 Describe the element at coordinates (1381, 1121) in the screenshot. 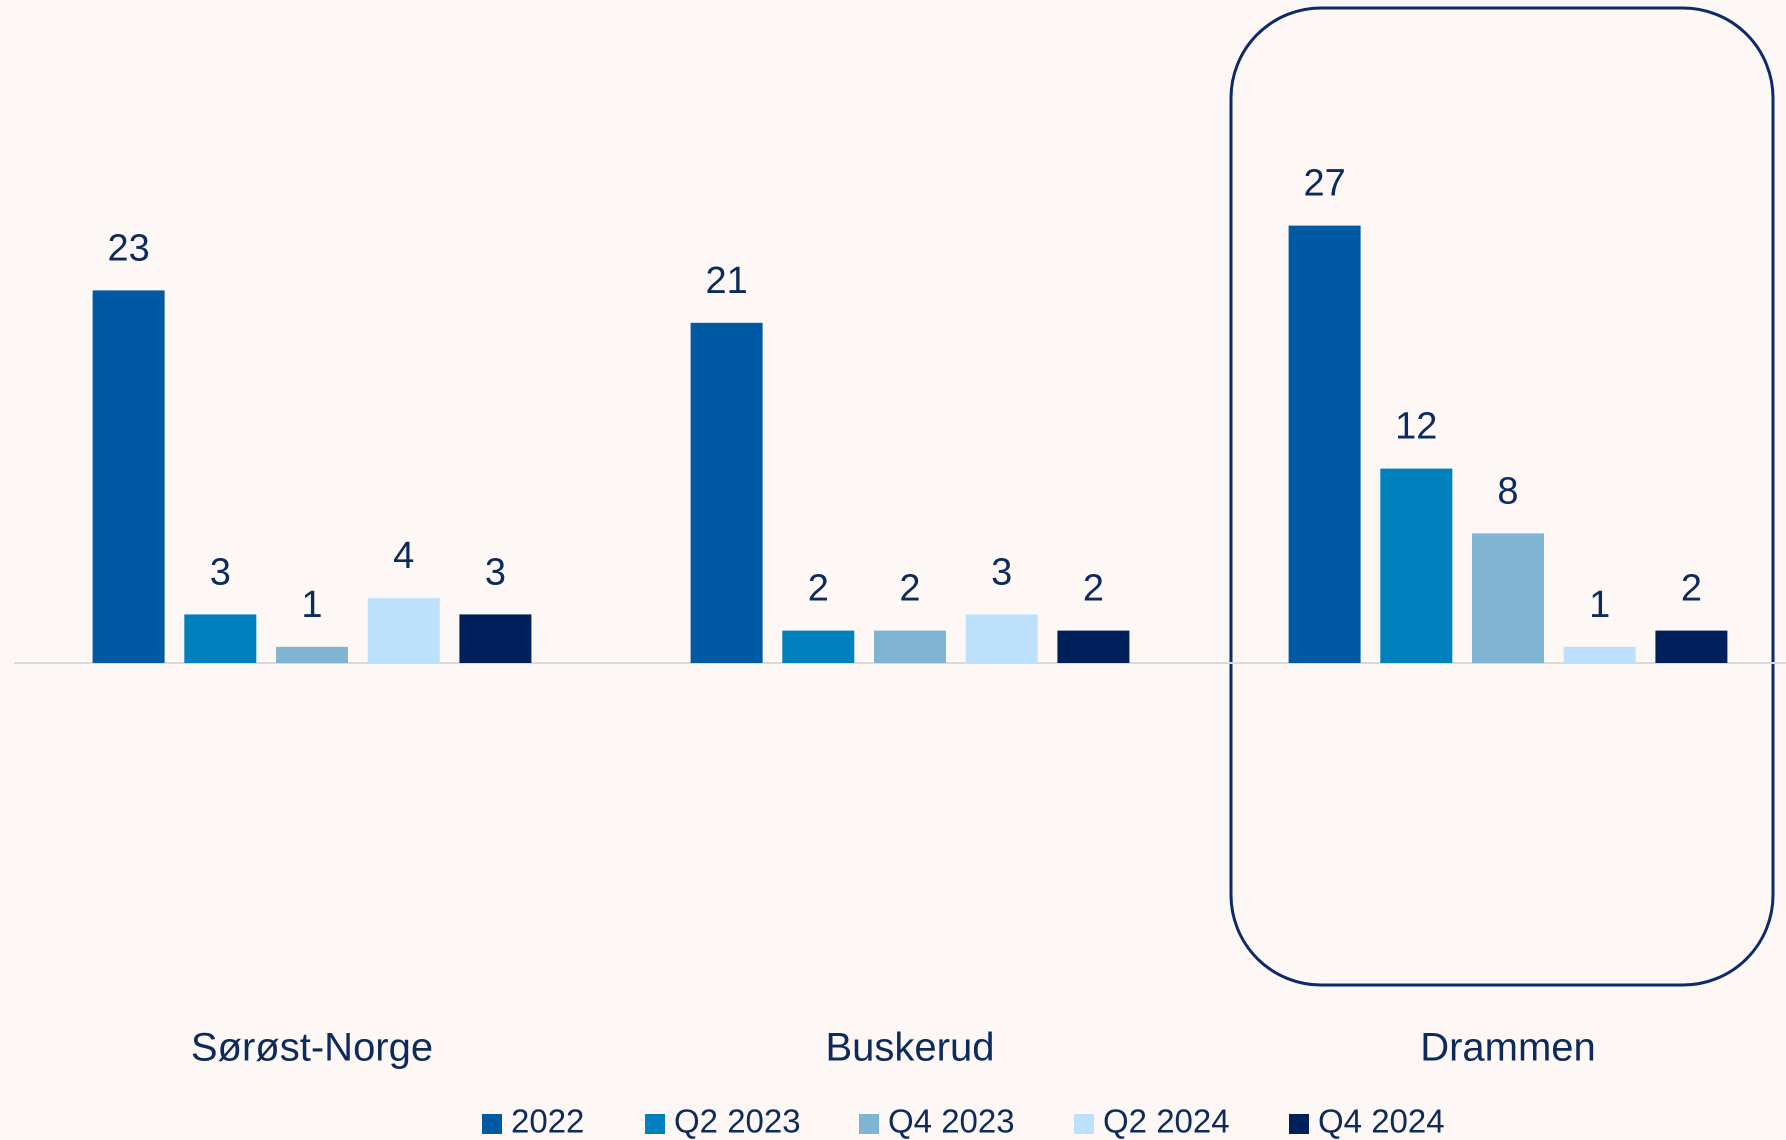

I see `legend-label: Q4 2024` at that location.